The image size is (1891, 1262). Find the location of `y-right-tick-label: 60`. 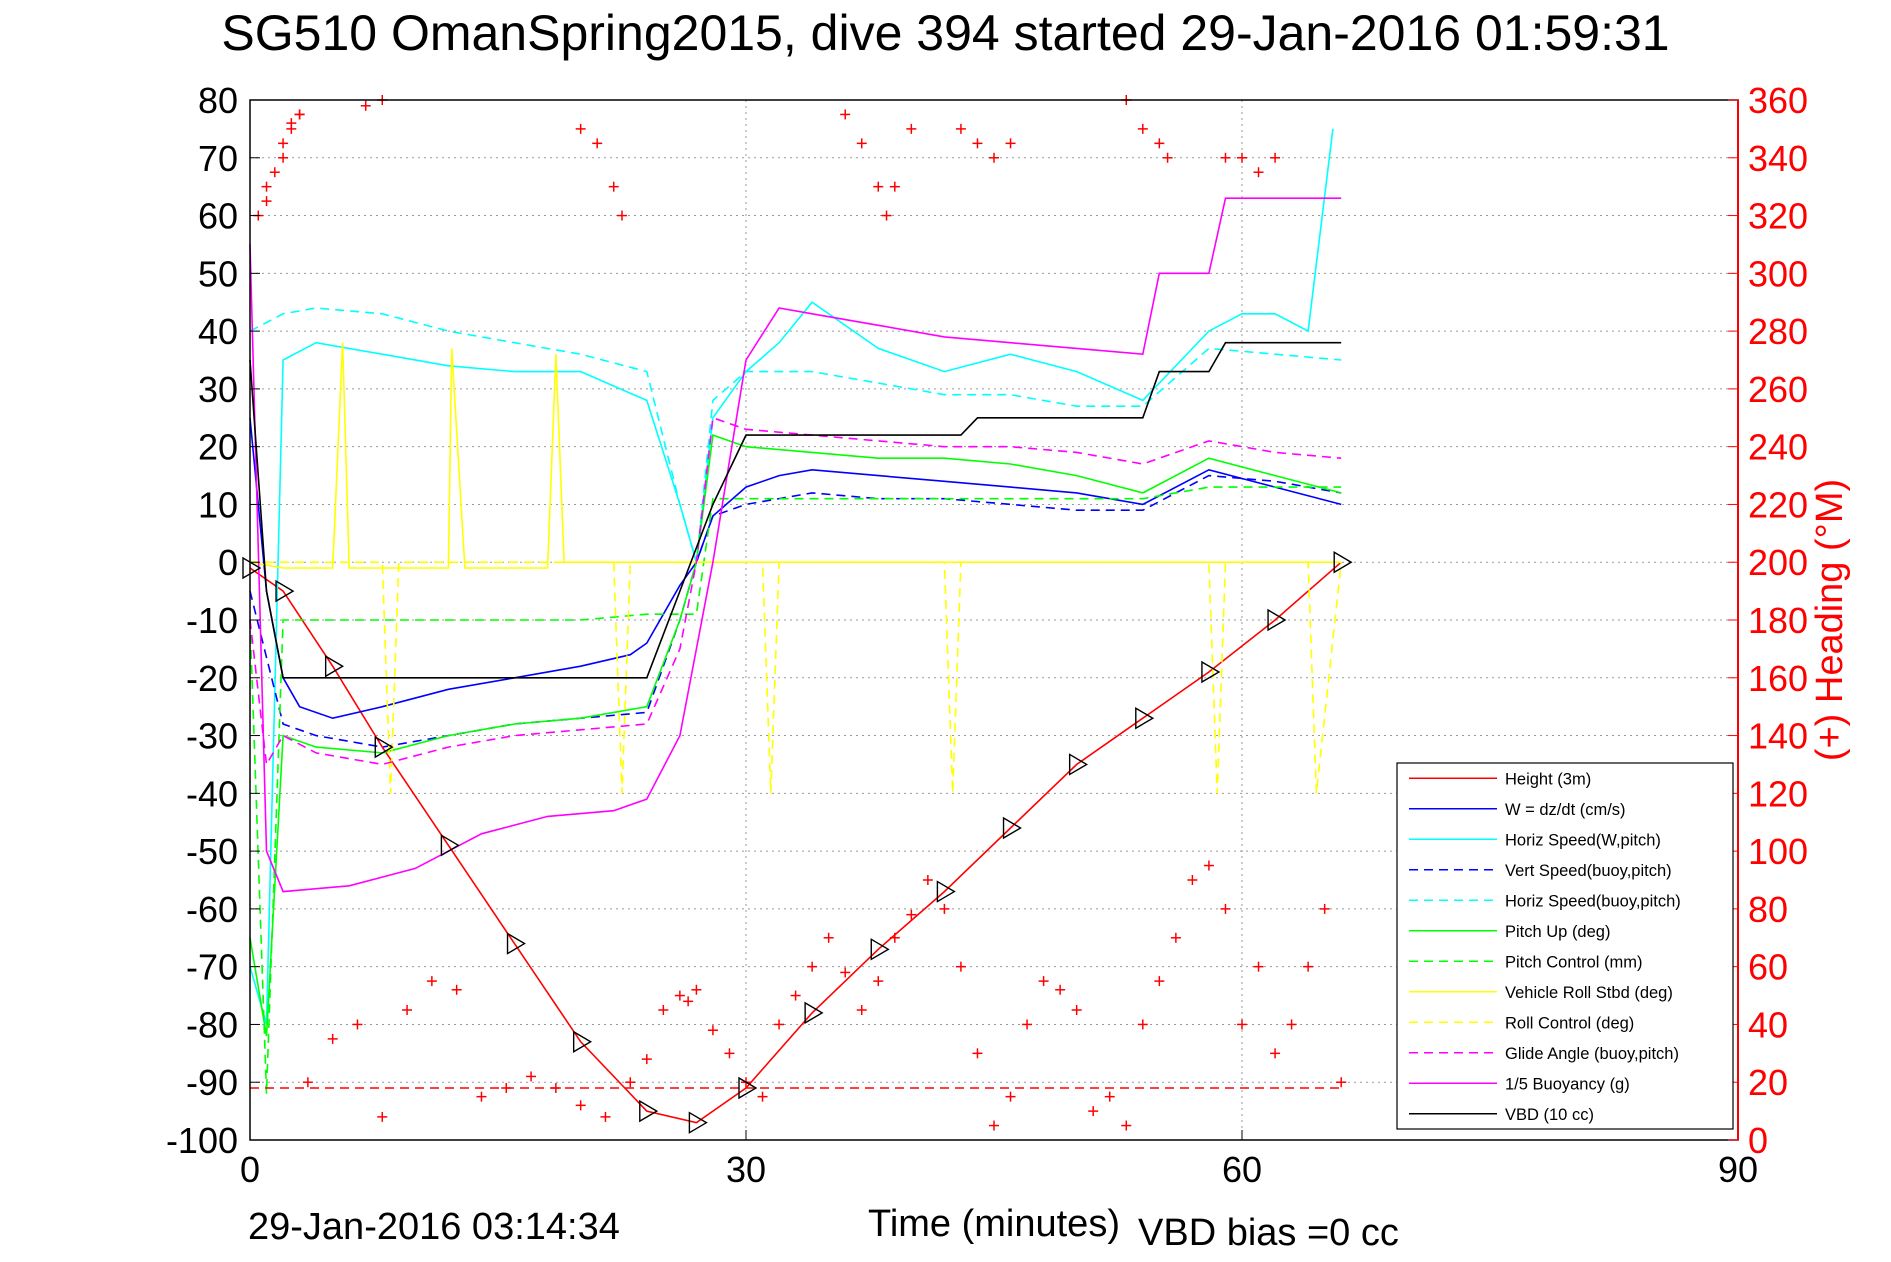

y-right-tick-label: 60 is located at coordinates (1768, 967).